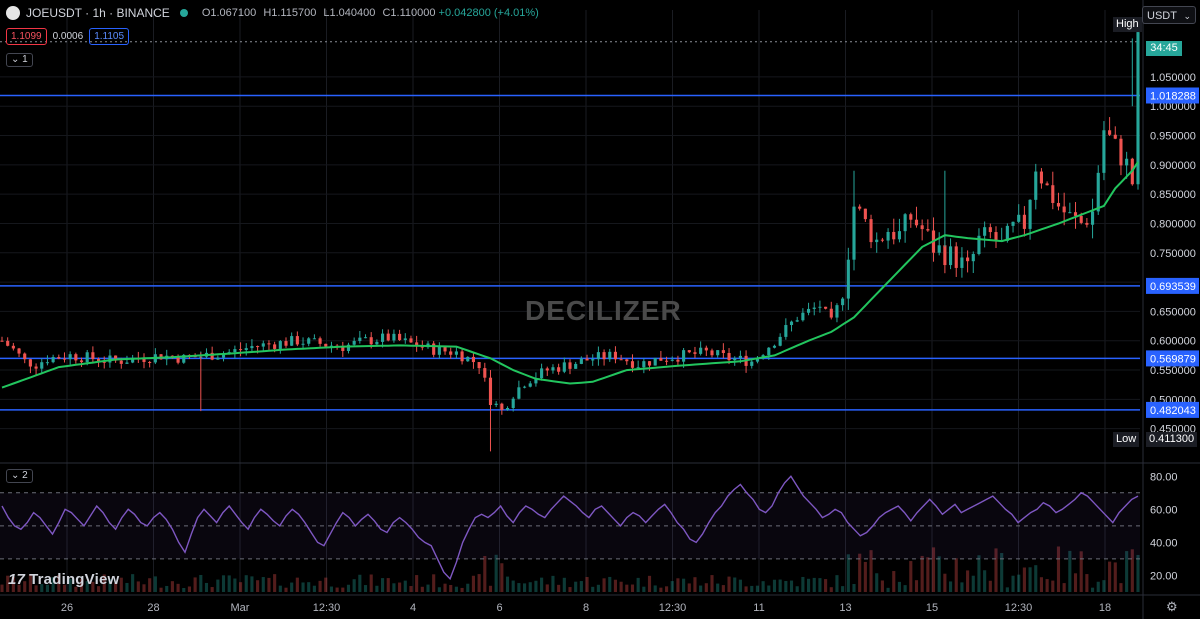  I want to click on buy-price-button: 1.1105, so click(109, 36).